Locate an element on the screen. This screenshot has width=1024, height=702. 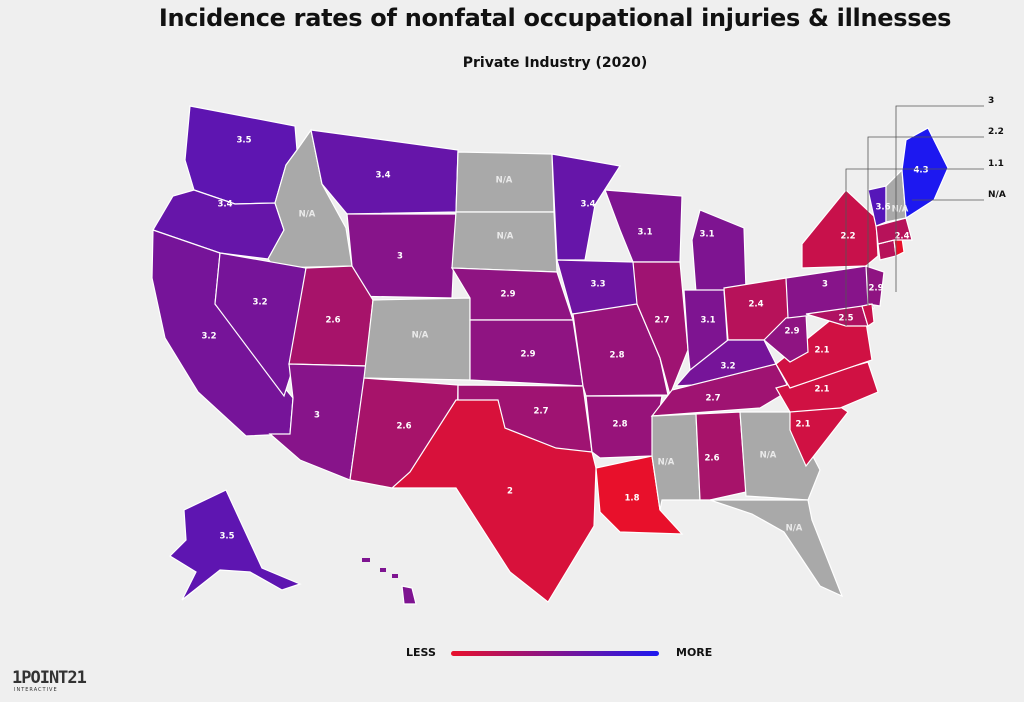
state-michigan is located at coordinates (719, 251).